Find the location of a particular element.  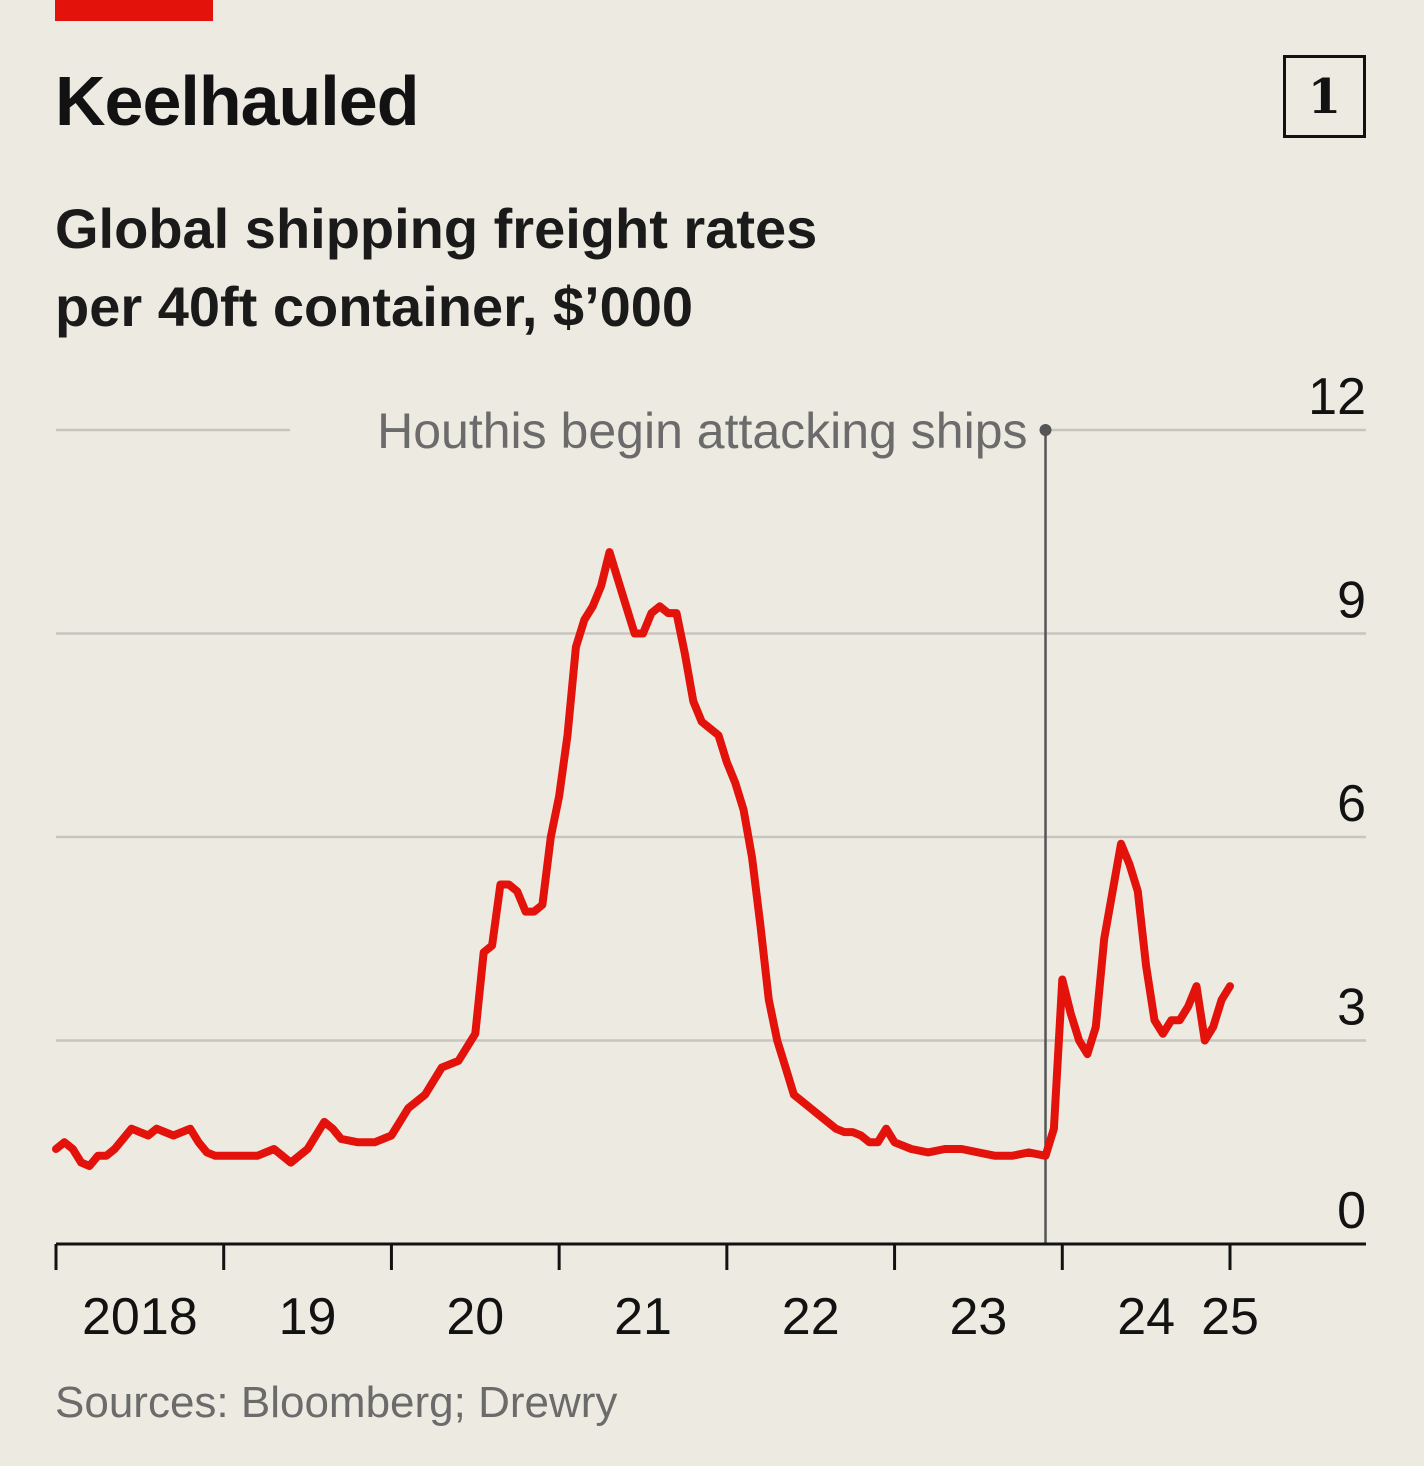

y-tick-label: 12 is located at coordinates (1337, 397).